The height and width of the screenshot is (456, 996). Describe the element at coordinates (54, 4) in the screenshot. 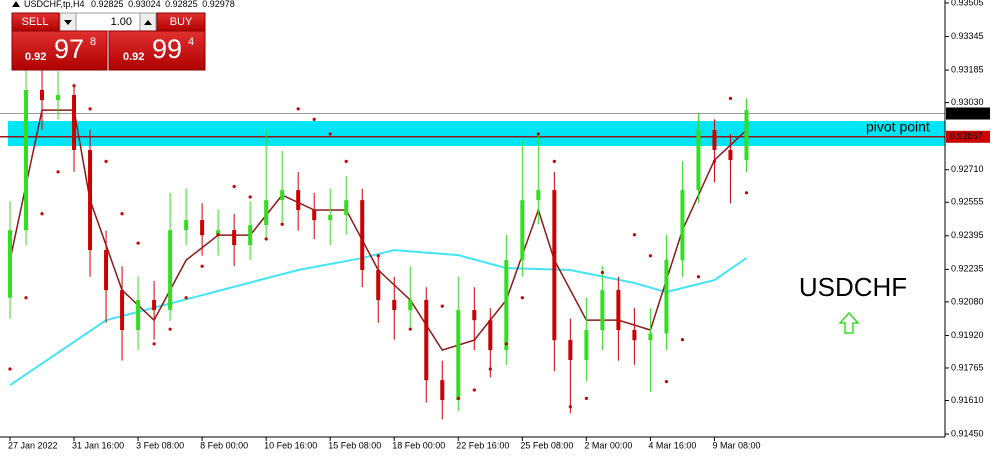

I see `symbol: USDCHF,tp,H4` at that location.